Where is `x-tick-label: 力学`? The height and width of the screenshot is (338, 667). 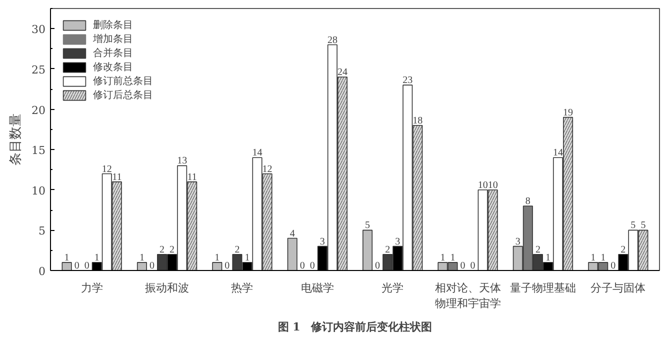
x-tick-label: 力学 is located at coordinates (91, 288).